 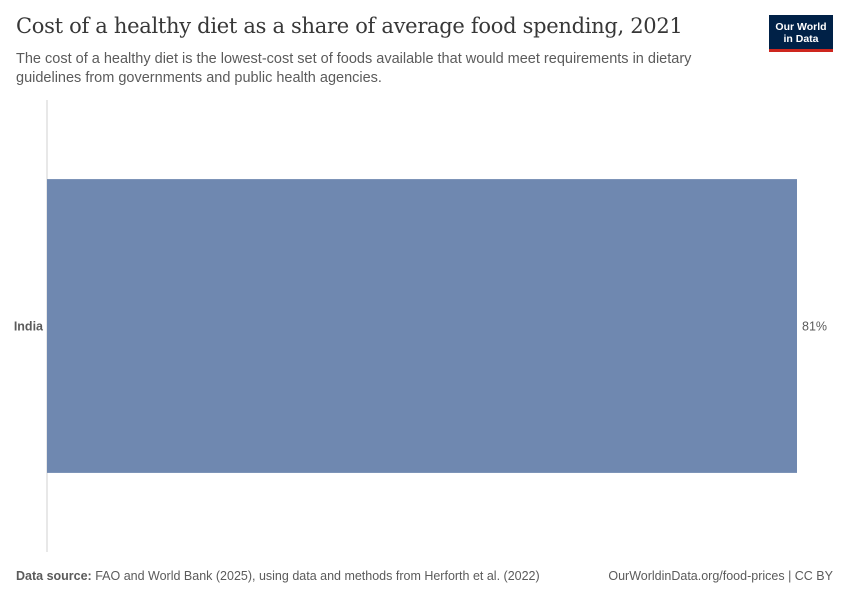 What do you see at coordinates (814, 327) in the screenshot?
I see `value-label: 81%` at bounding box center [814, 327].